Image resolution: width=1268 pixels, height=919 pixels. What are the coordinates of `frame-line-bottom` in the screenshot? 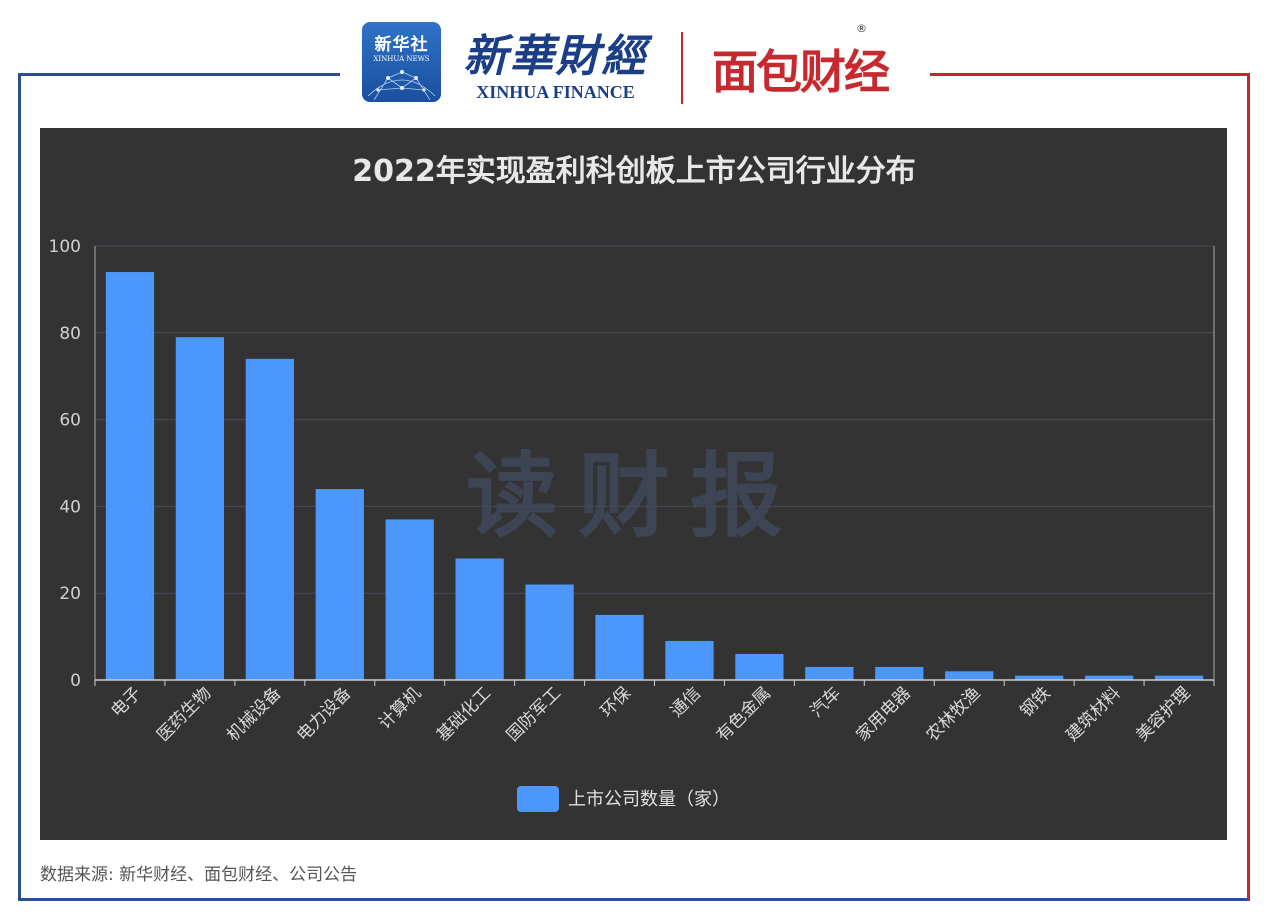 It's located at (634, 899).